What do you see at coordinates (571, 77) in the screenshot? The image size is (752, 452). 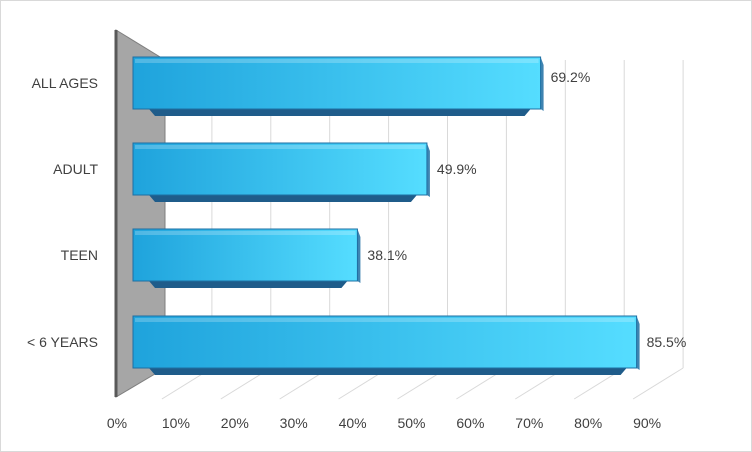 I see `data-label: 69.2%` at bounding box center [571, 77].